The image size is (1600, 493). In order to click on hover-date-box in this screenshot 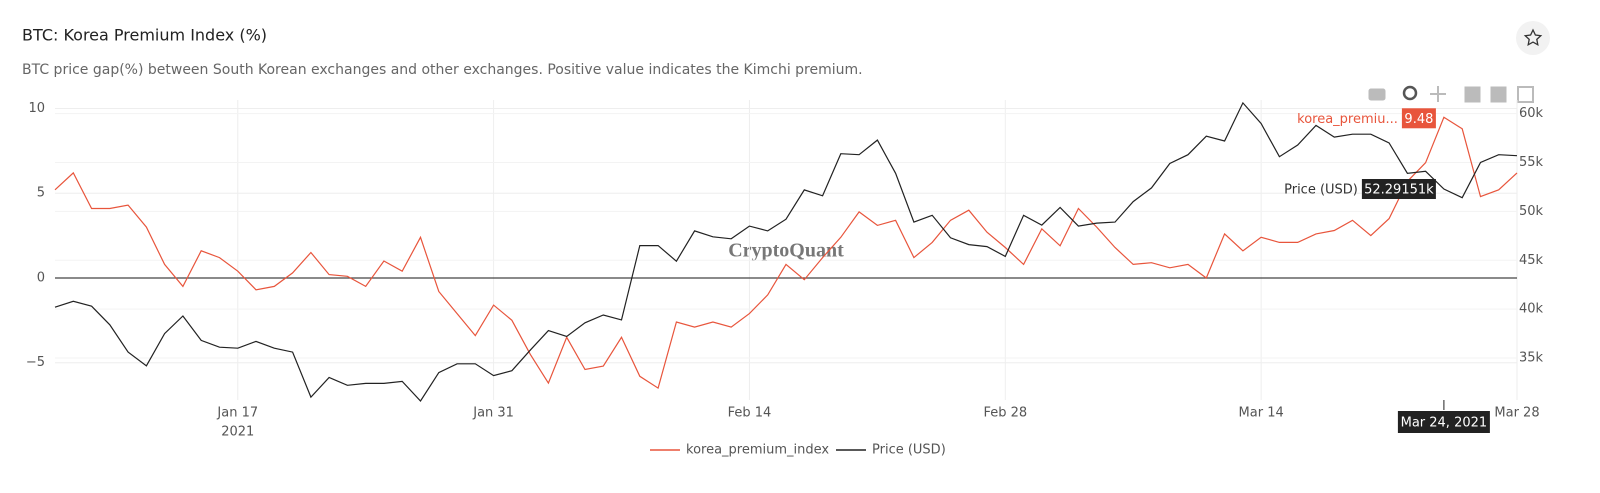, I will do `click(1443, 422)`.